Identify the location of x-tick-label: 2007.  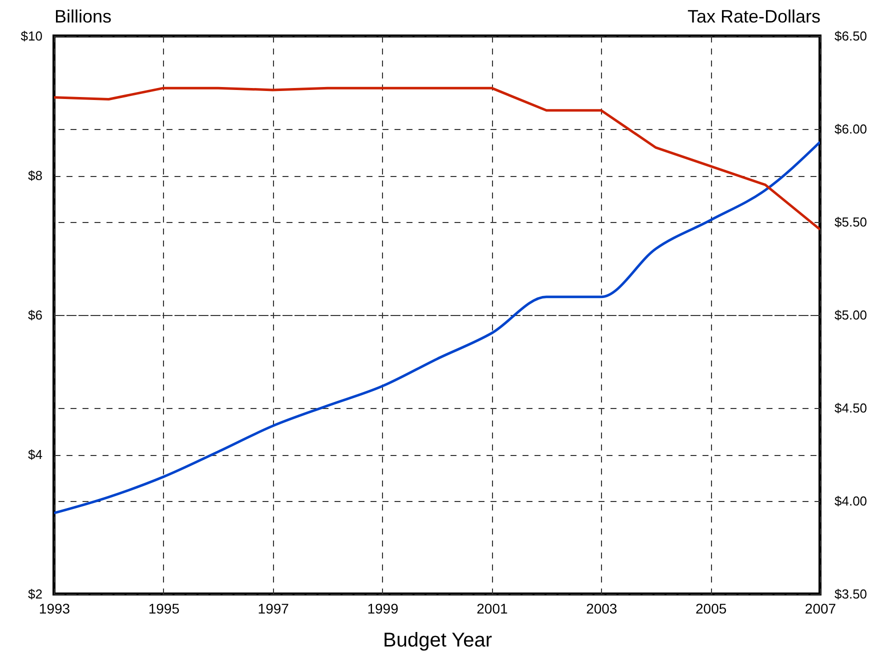
(820, 608).